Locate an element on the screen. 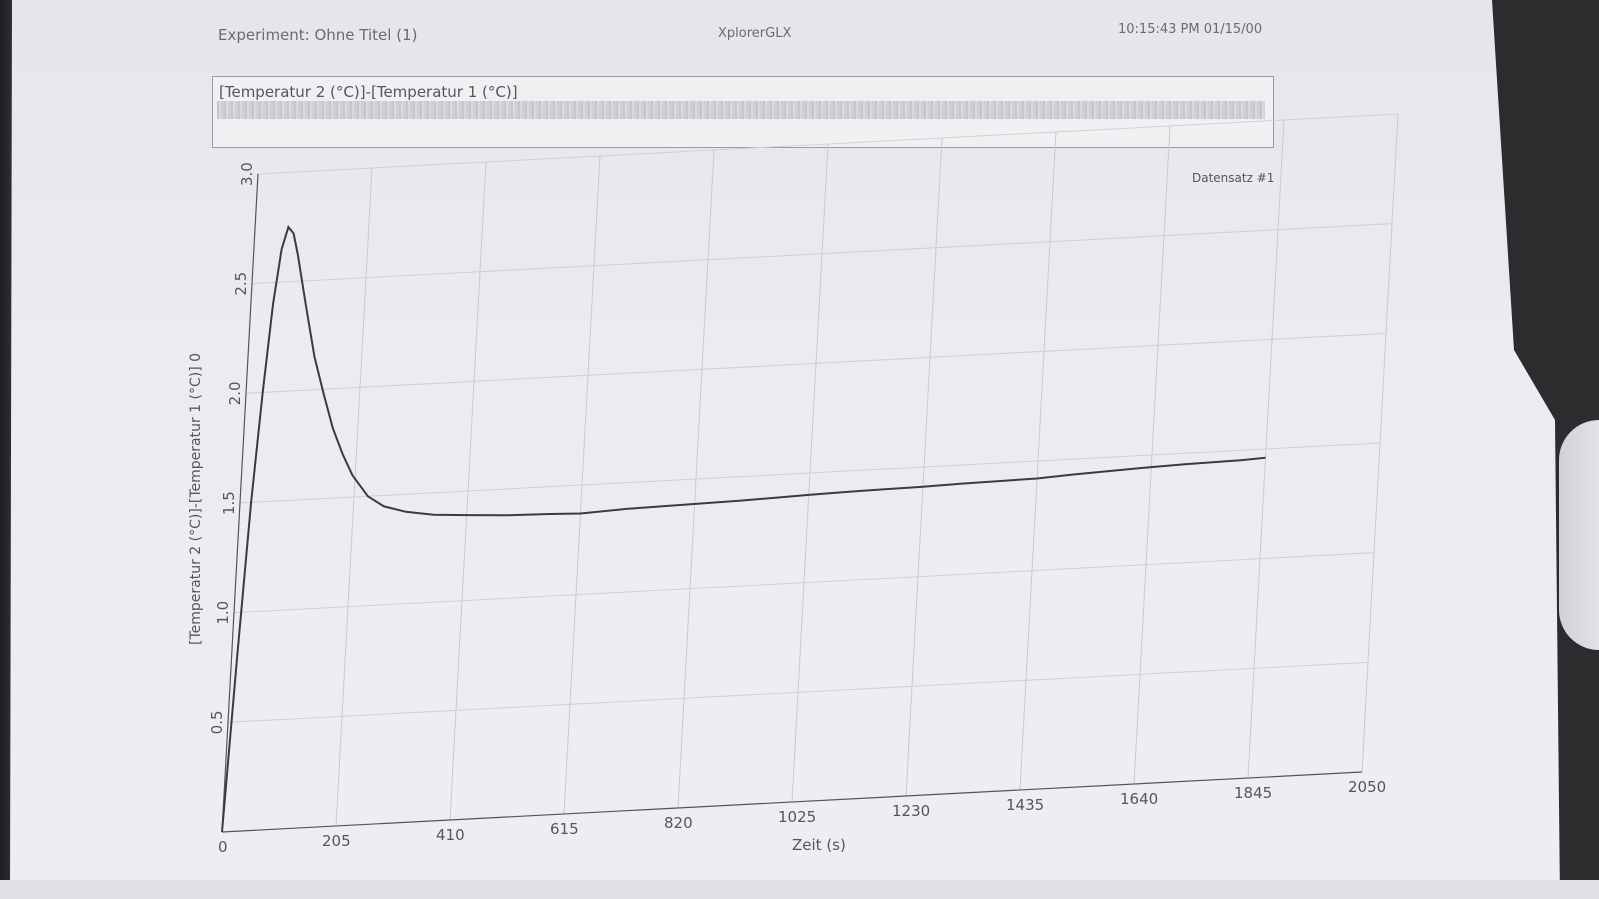 This screenshot has height=899, width=1599. expression-label: [Temperatur 2 (°C)]-[Temperatur 1 (°C)] is located at coordinates (368, 92).